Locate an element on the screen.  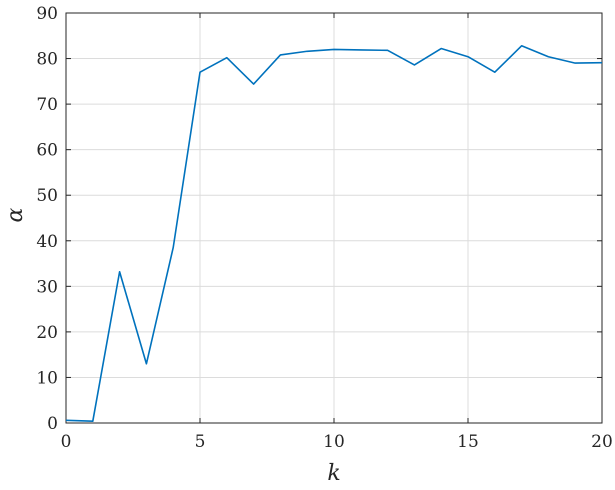
x-tick-label: 0 is located at coordinates (66, 442).